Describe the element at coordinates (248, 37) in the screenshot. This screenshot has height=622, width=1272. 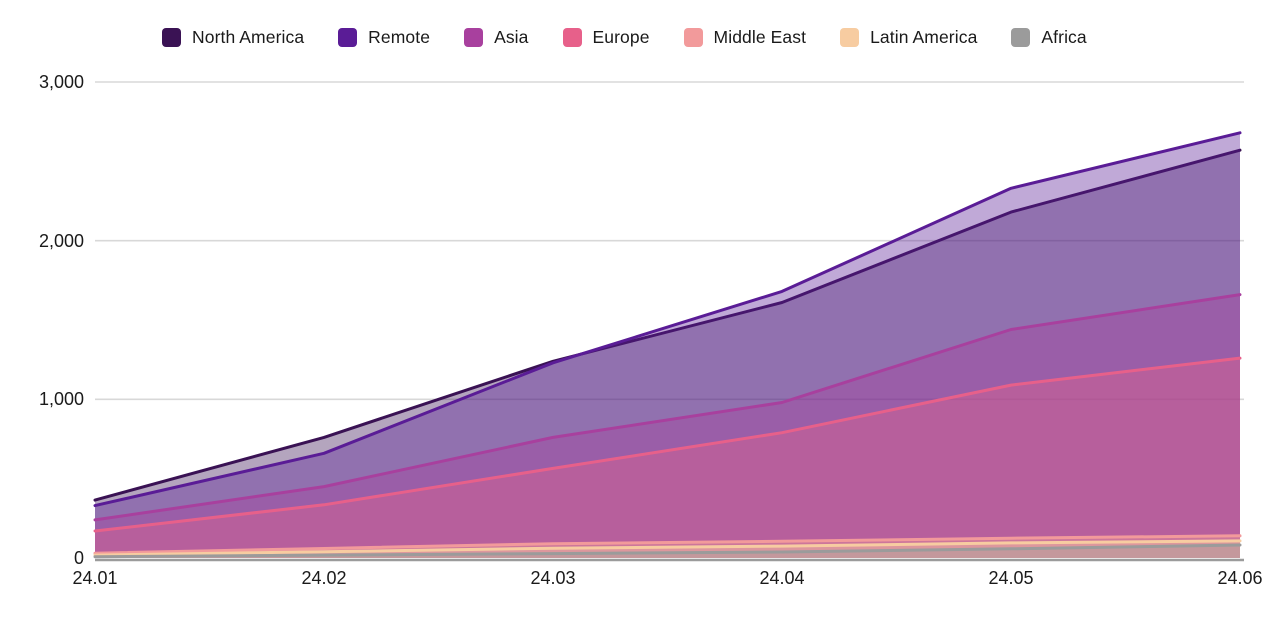
I see `legend-label: North America` at that location.